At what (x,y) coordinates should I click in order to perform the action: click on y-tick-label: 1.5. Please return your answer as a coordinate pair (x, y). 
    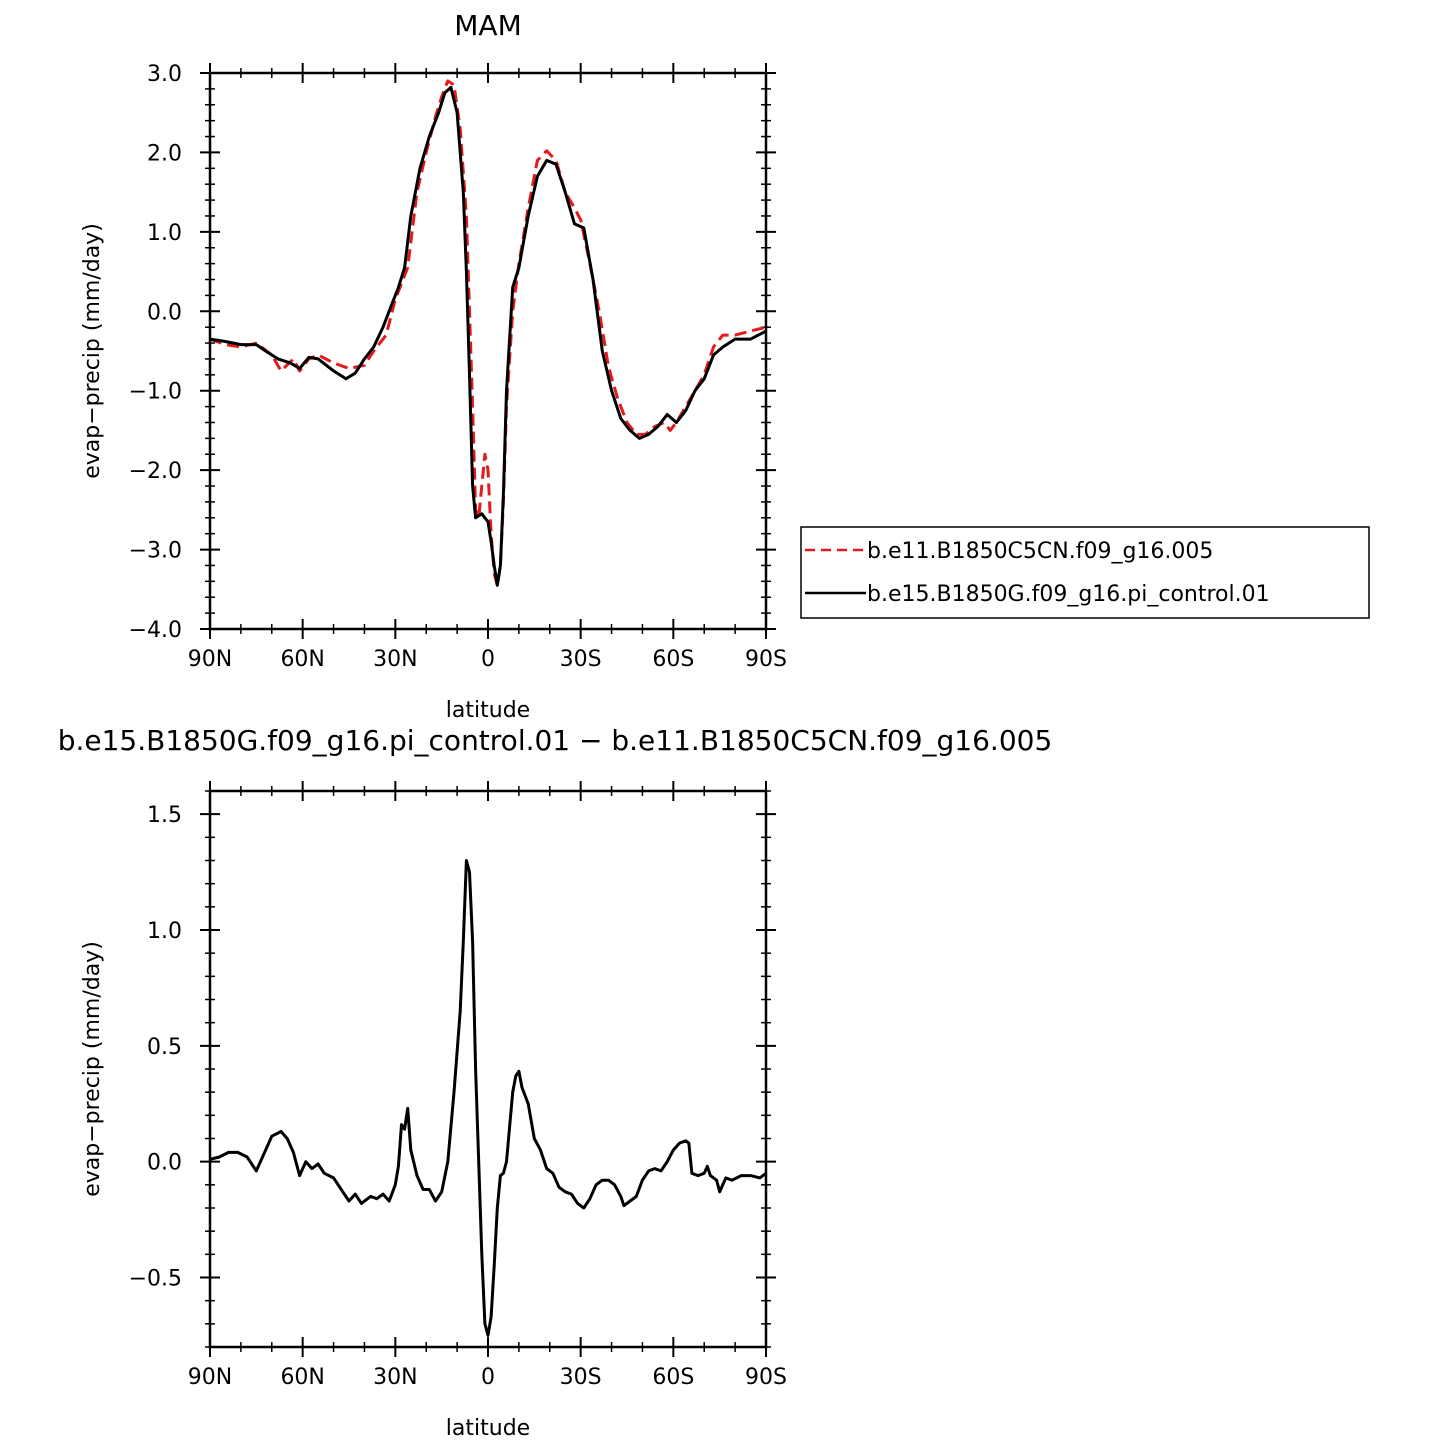
    Looking at the image, I should click on (164, 815).